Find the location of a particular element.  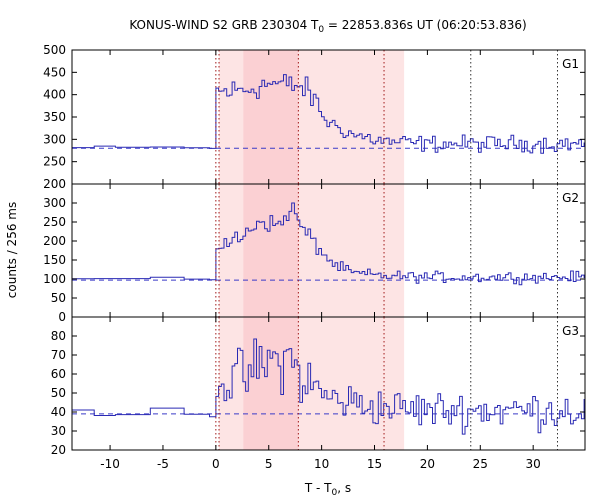

y-tick-label-G1-0: 250 is located at coordinates (54, 162).